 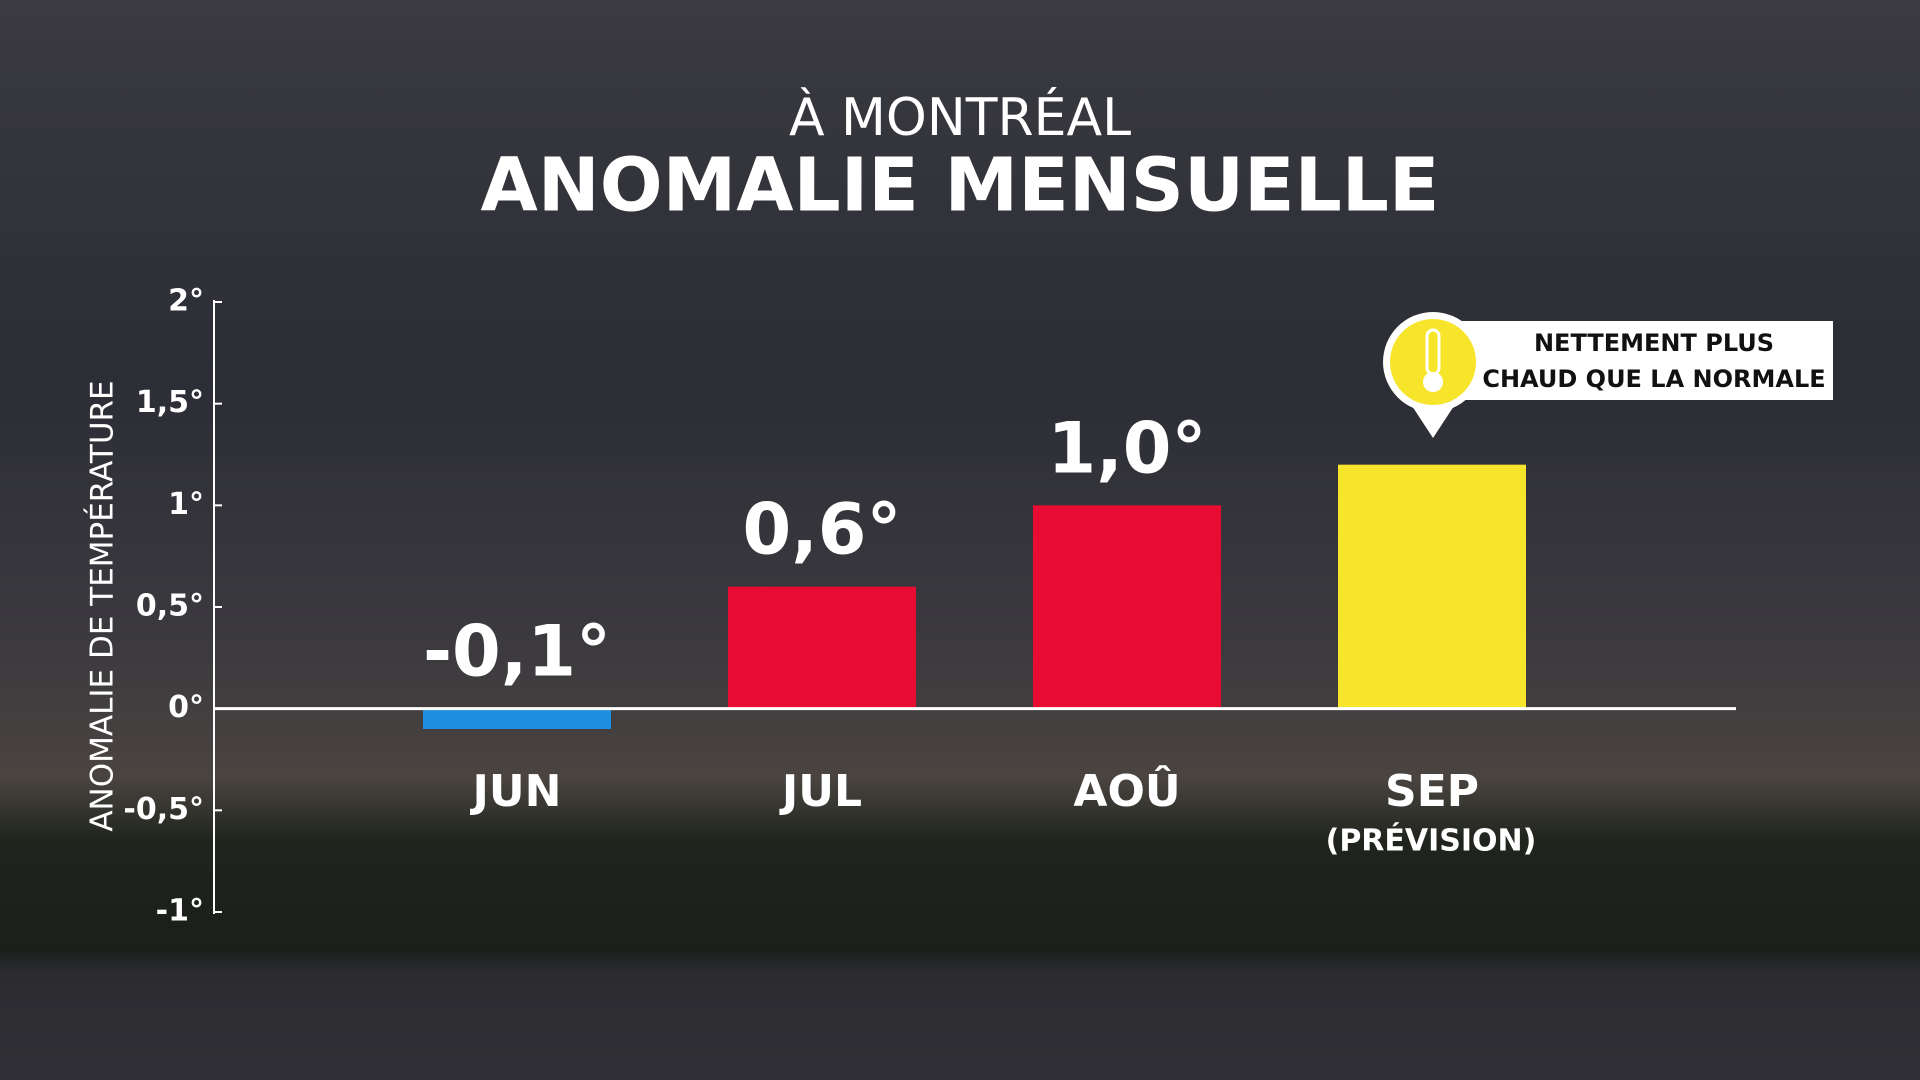 I want to click on y-tick-label: 0°, so click(x=186, y=707).